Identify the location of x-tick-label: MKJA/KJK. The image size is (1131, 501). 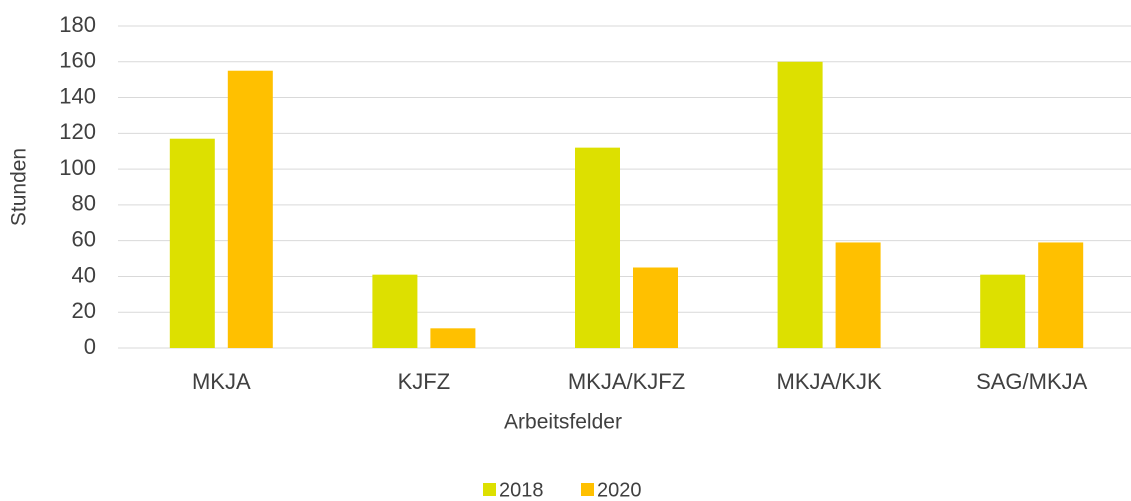
(829, 381).